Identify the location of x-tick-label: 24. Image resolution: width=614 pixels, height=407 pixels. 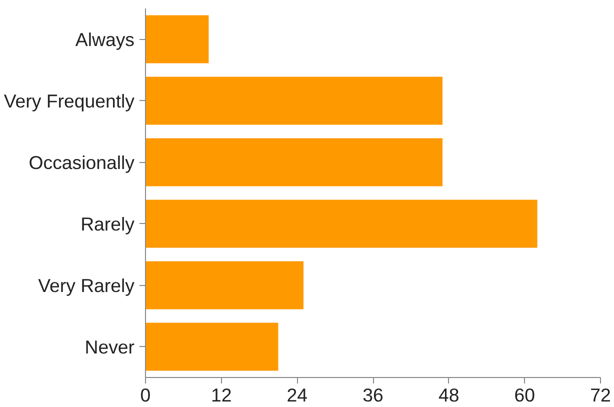
(297, 395).